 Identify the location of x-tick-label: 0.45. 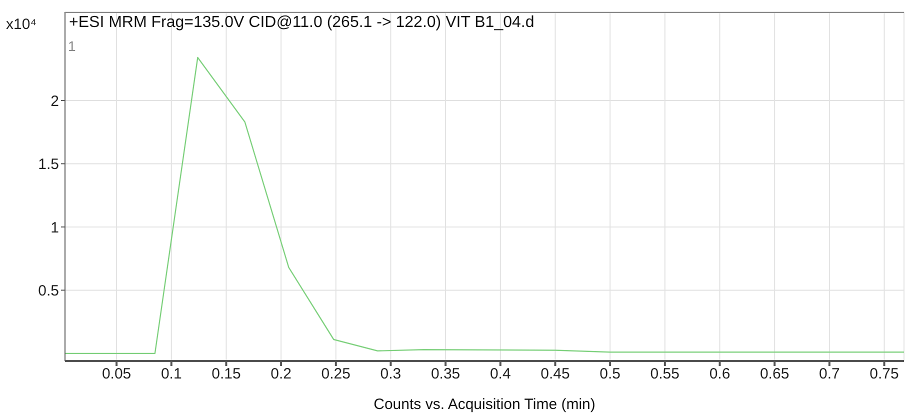
(555, 374).